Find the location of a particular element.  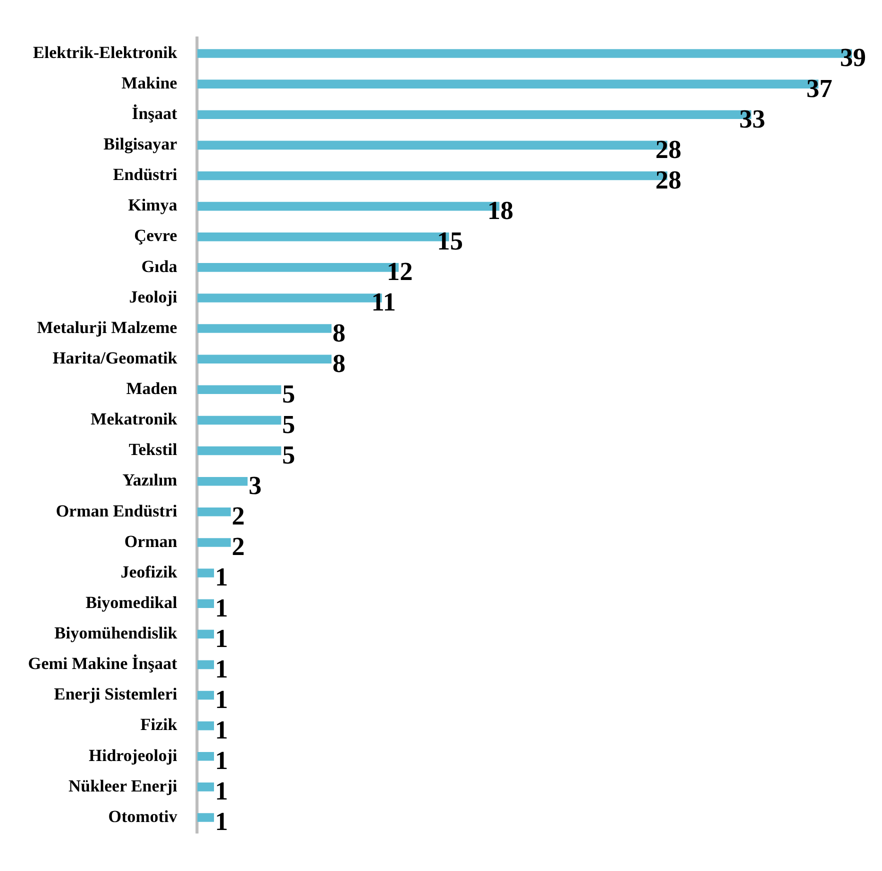

y-tick-label: Nükleer Enerji is located at coordinates (123, 786).